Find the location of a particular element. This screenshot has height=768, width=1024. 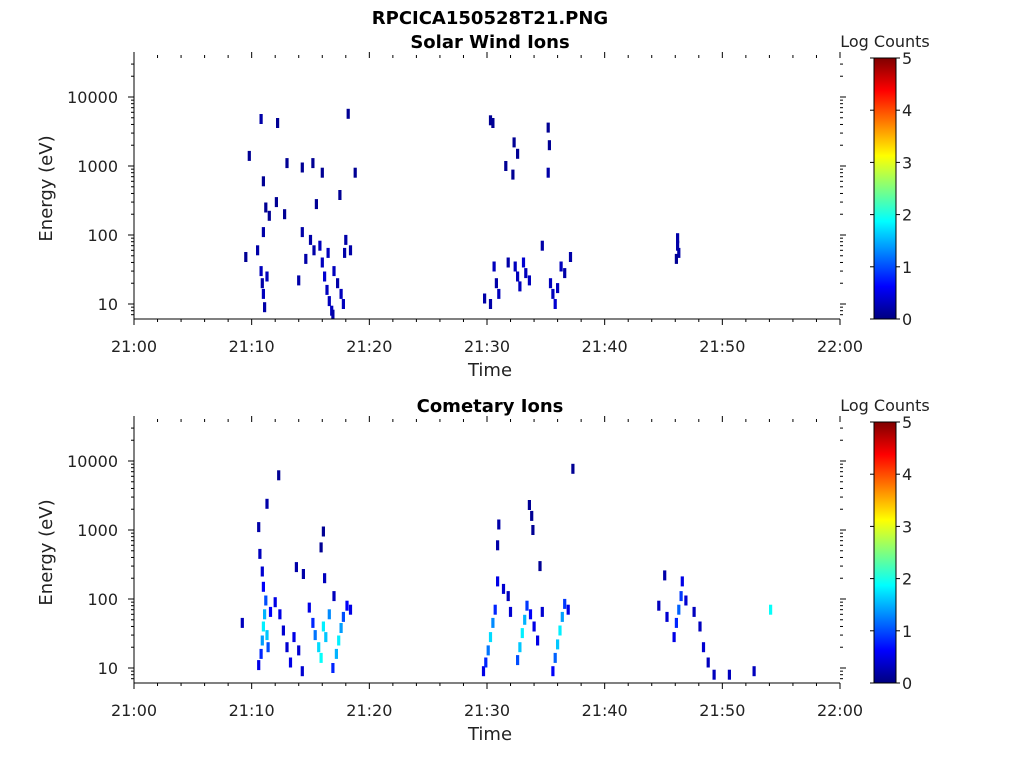

panel1-colorbar-tick-label-3: 3 is located at coordinates (907, 526).